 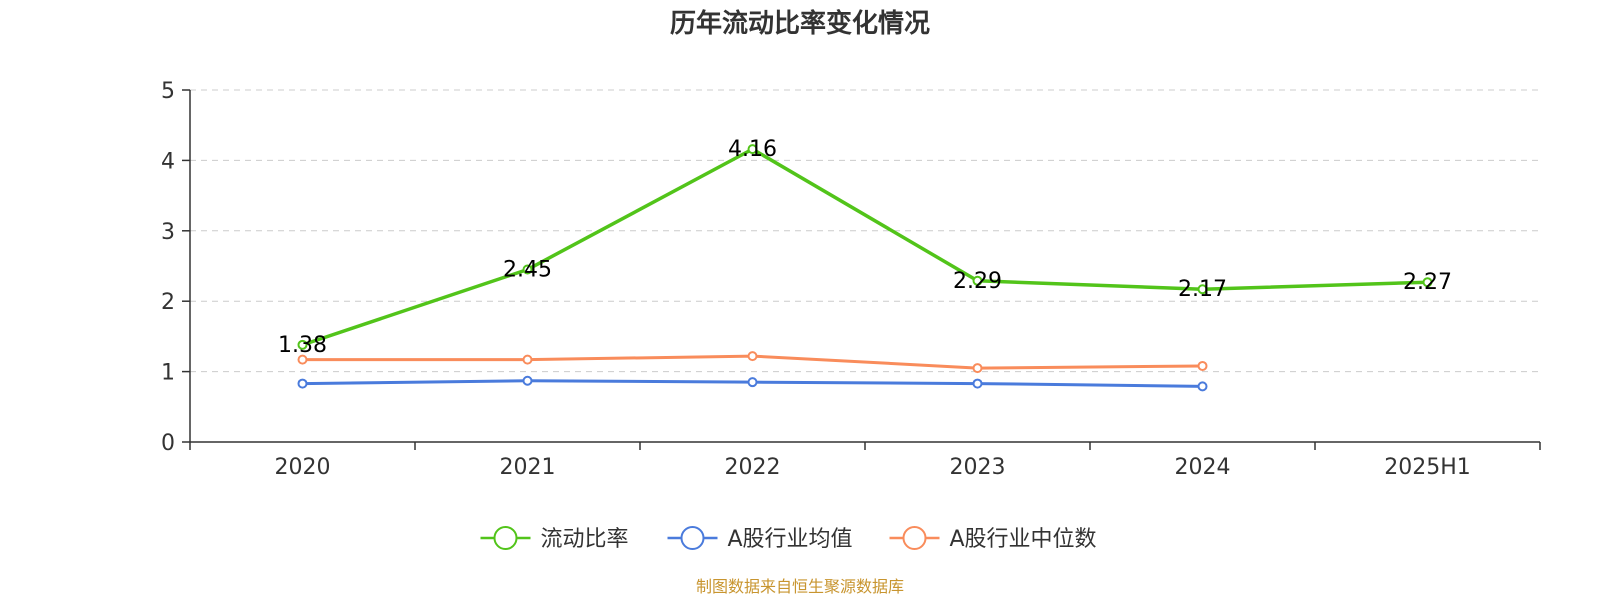 What do you see at coordinates (168, 232) in the screenshot?
I see `y-tick-label: 3` at bounding box center [168, 232].